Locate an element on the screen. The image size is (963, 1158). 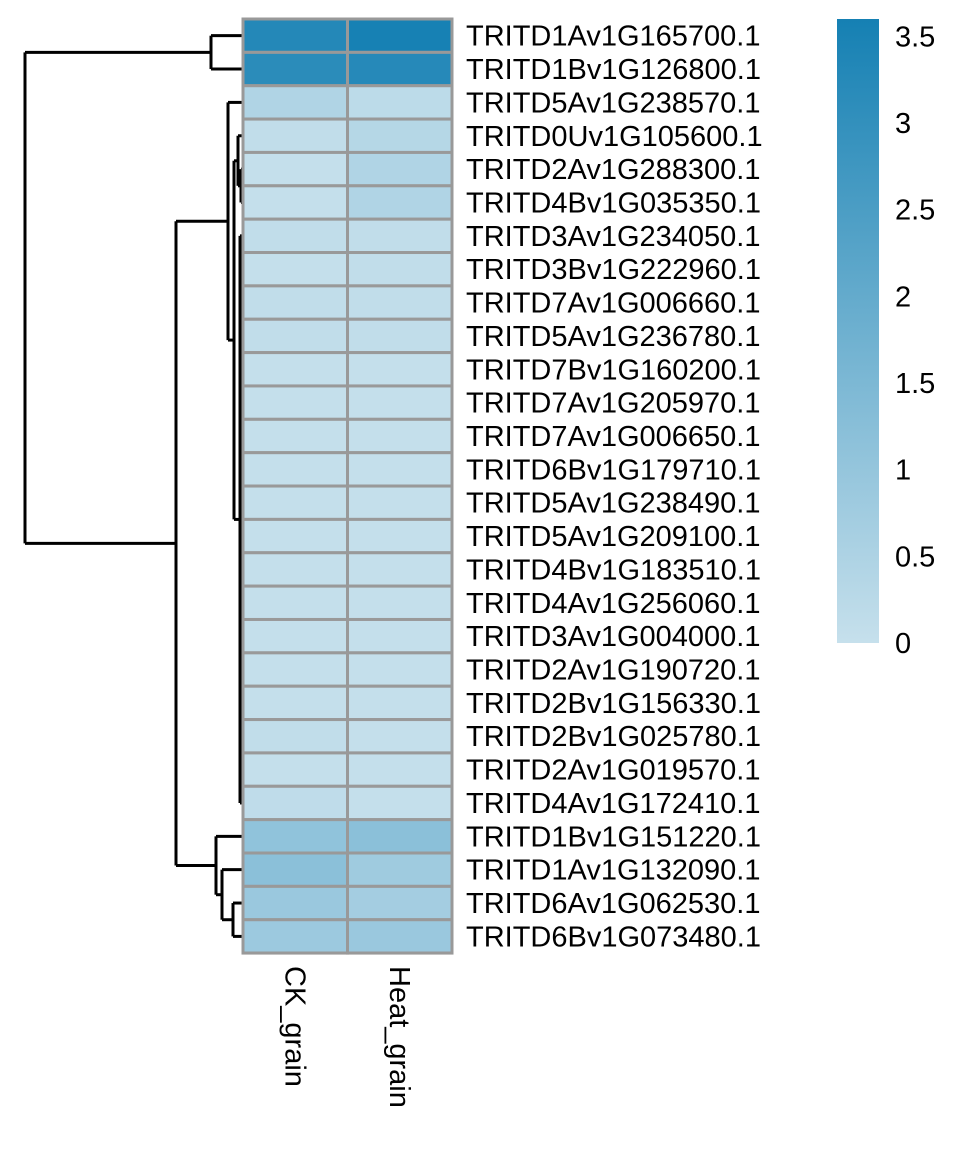
row-label: TRITD2Av1G019570.1 is located at coordinates (613, 771).